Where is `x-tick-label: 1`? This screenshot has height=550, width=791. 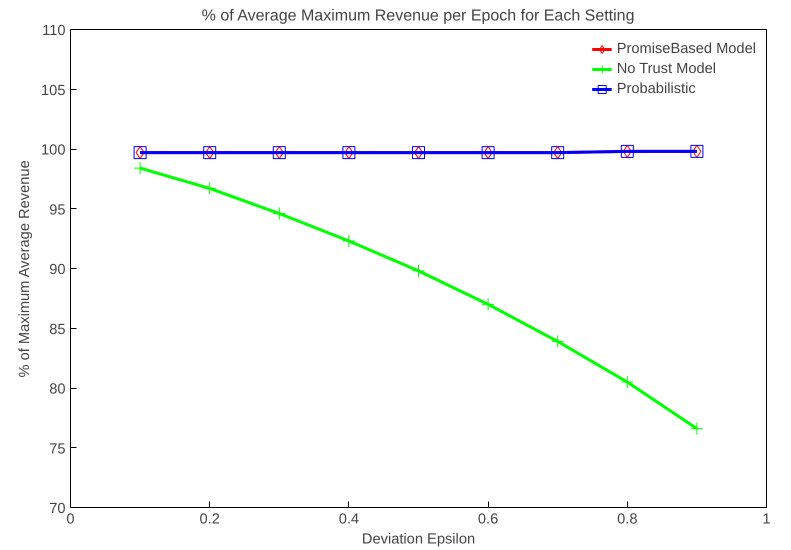
x-tick-label: 1 is located at coordinates (766, 520).